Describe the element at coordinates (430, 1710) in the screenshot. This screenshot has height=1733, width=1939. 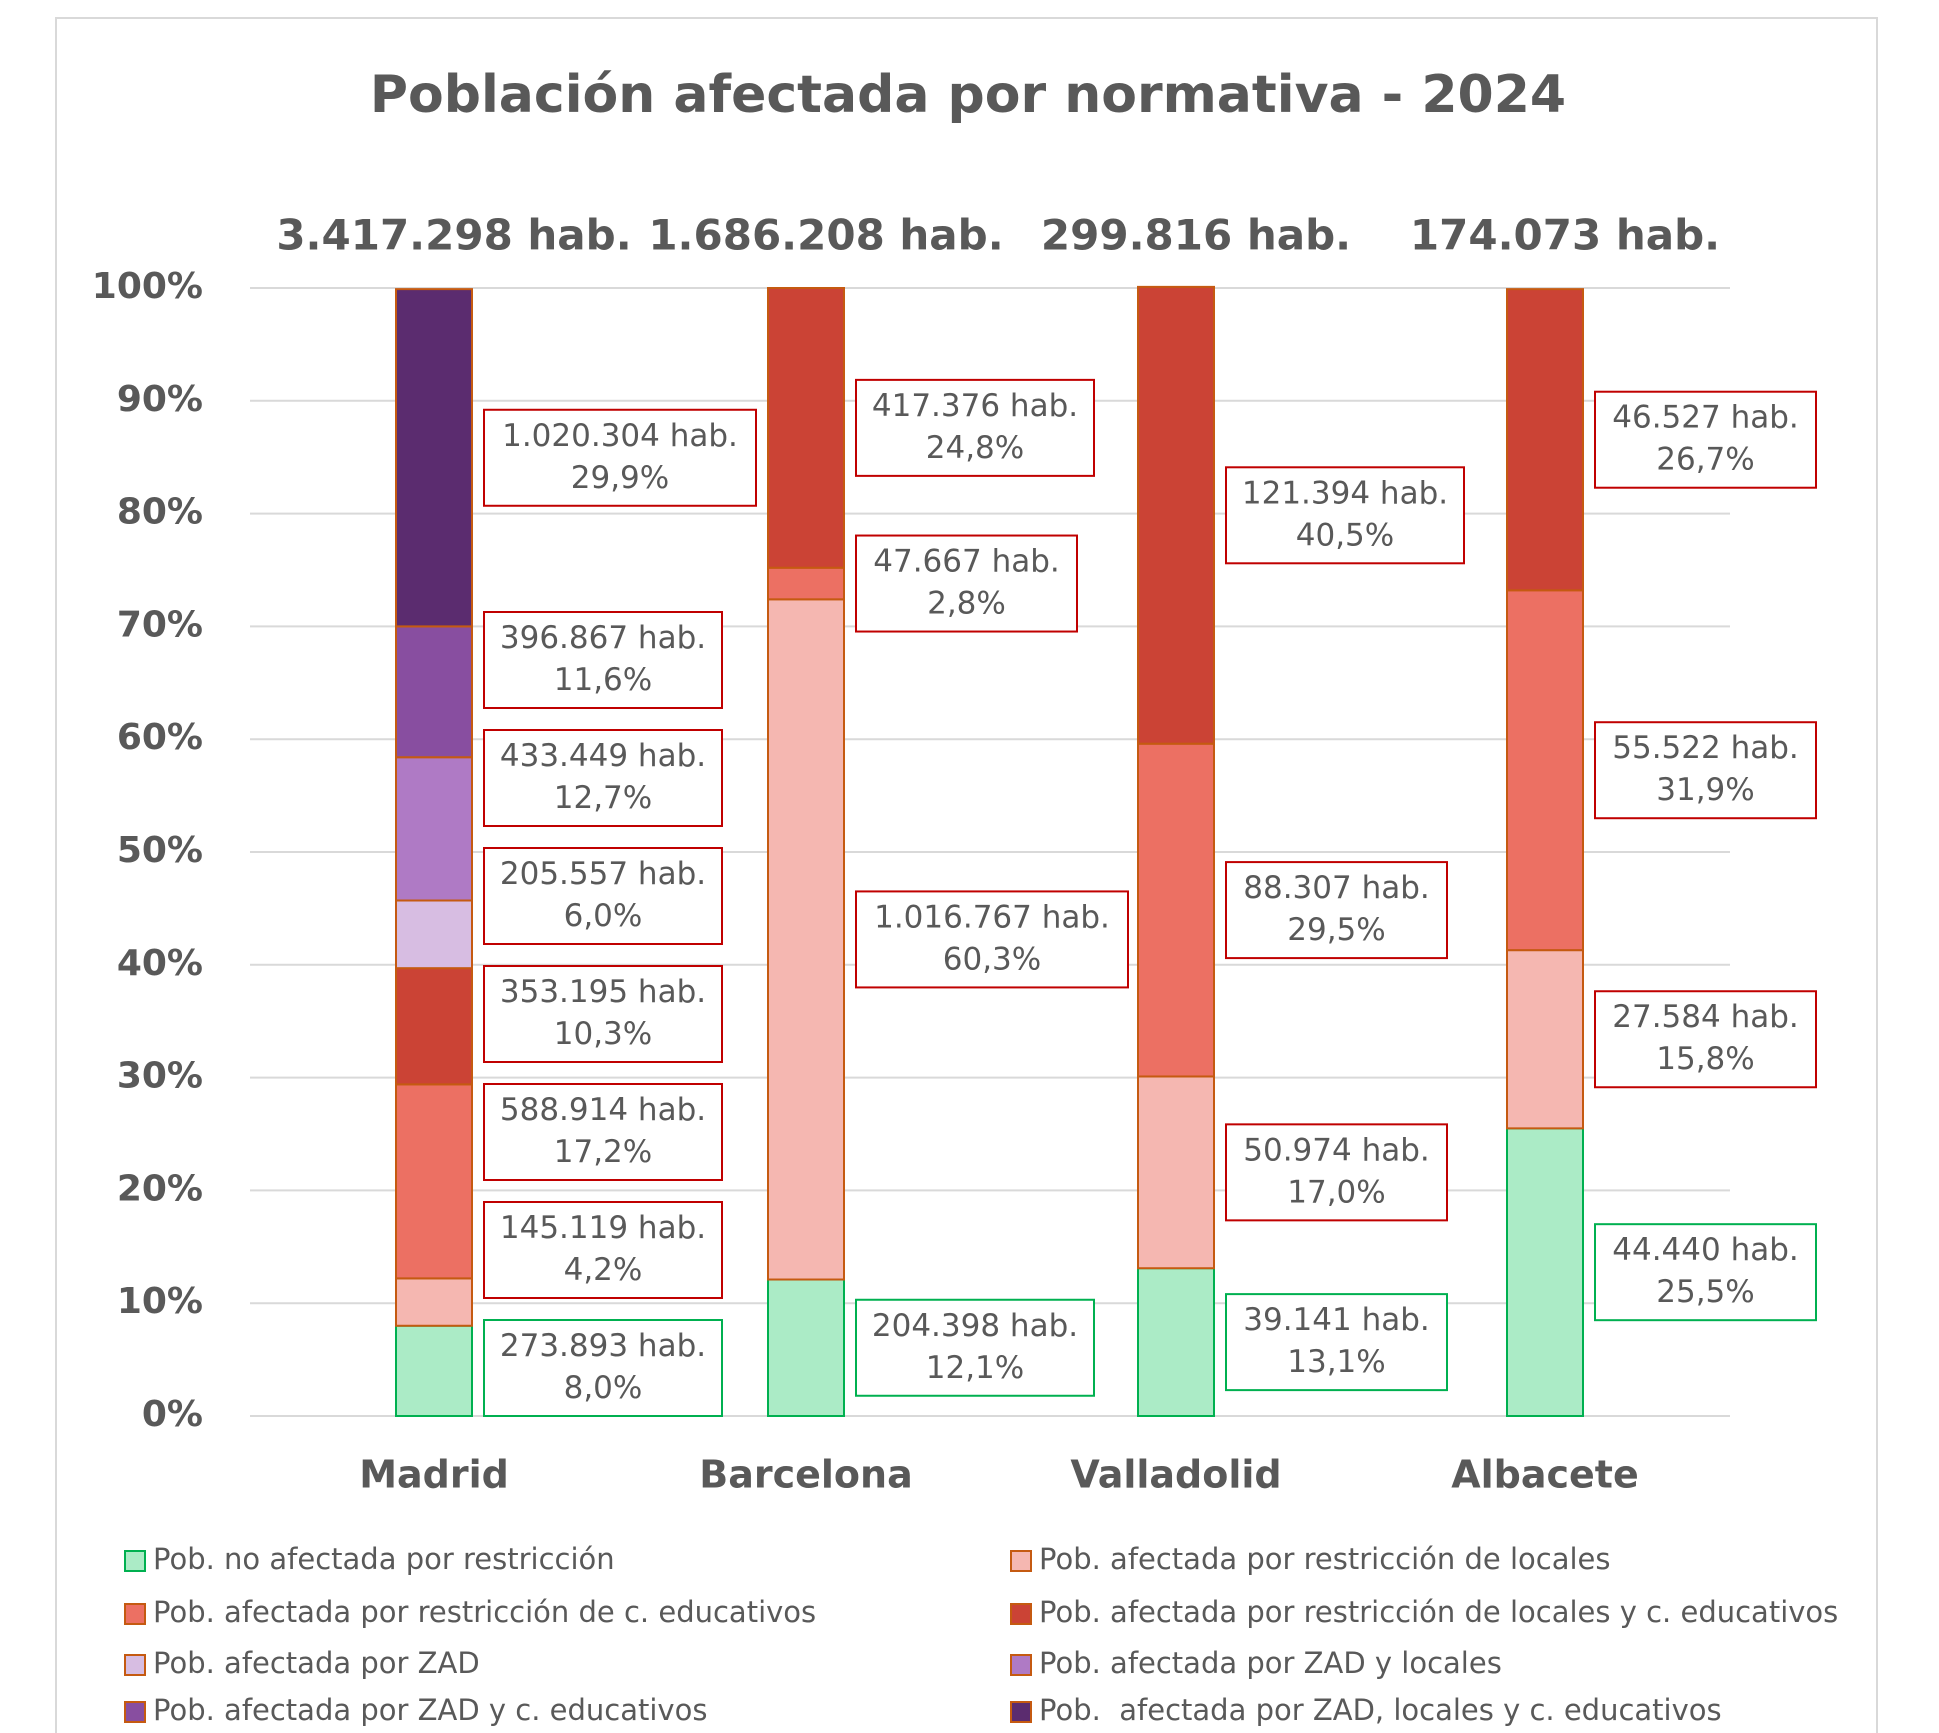
I see `legend-label: Pob. afectada por ZAD y c. educativos` at that location.